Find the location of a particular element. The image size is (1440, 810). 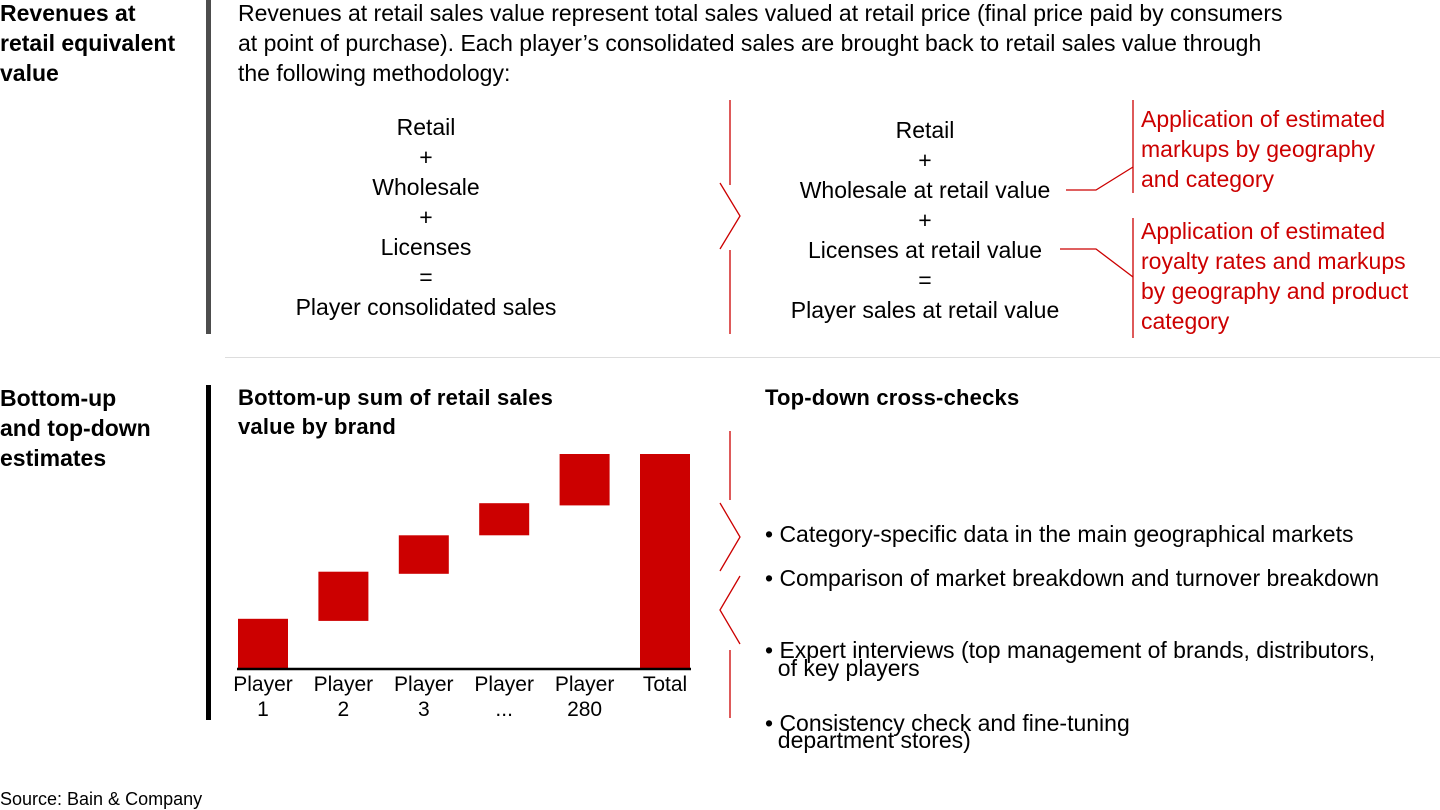

section2-heading: Bottom-up and top-down estimates is located at coordinates (75, 428).